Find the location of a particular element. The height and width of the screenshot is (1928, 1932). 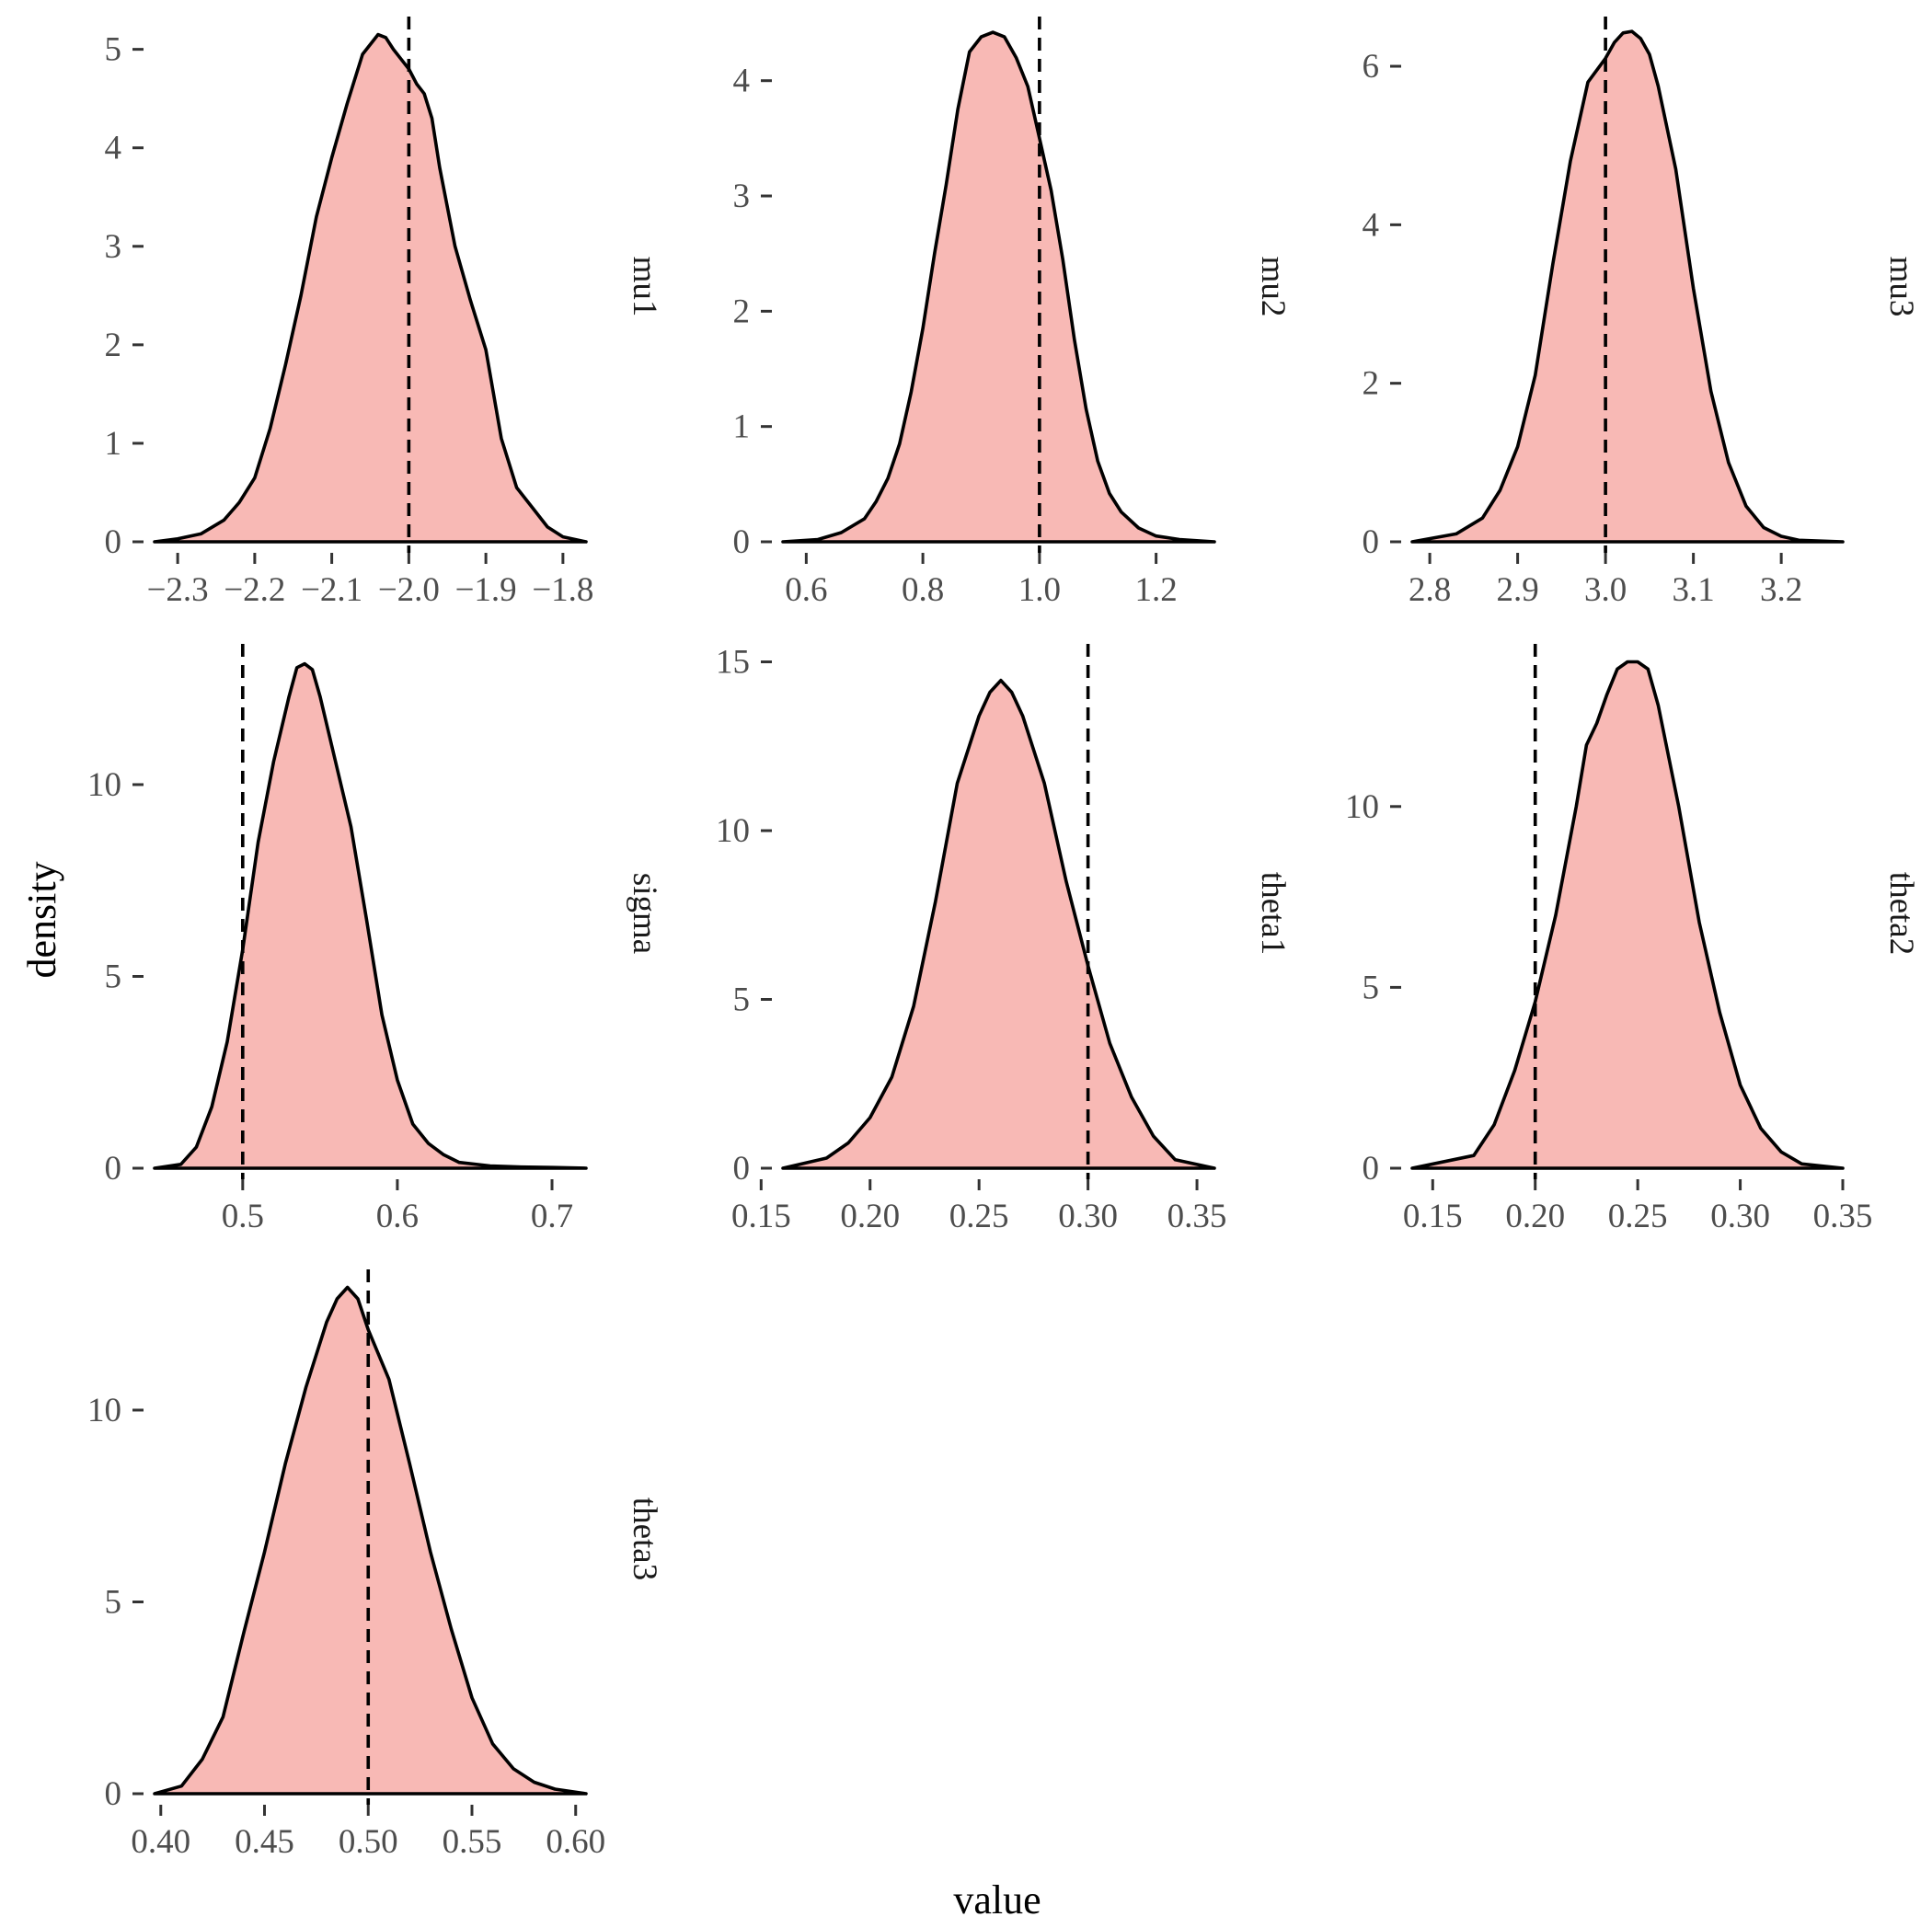

x-tick-label: 0.45 is located at coordinates (264, 1842).